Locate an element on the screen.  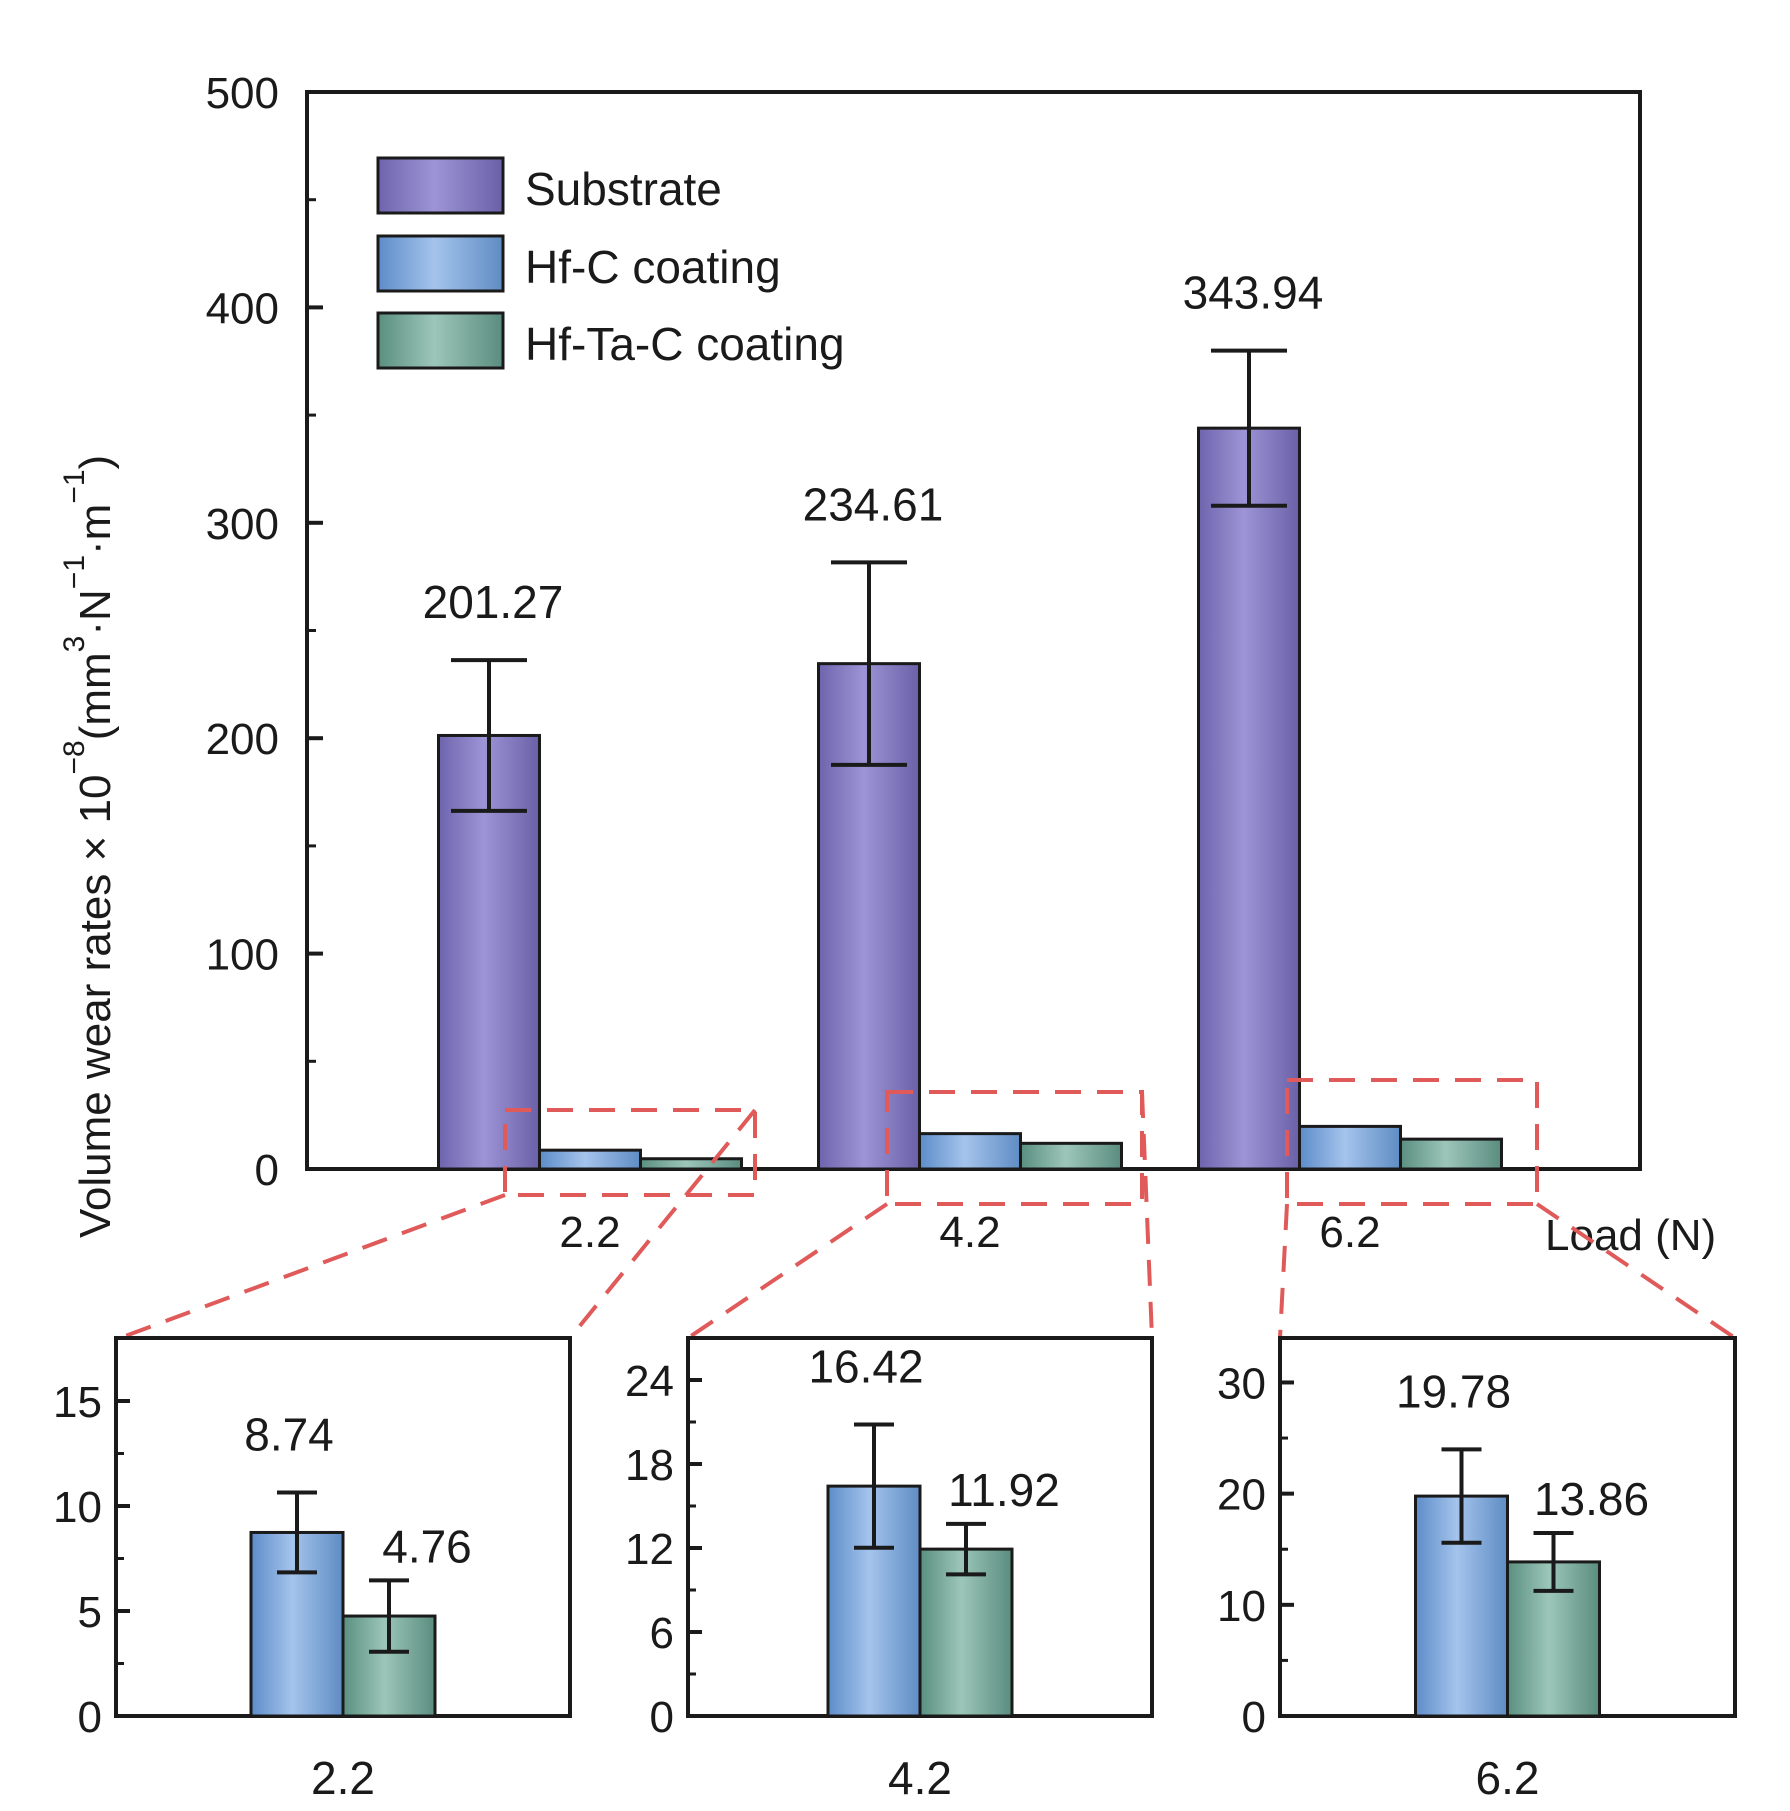
y-tick-label: 400 is located at coordinates (242, 308).